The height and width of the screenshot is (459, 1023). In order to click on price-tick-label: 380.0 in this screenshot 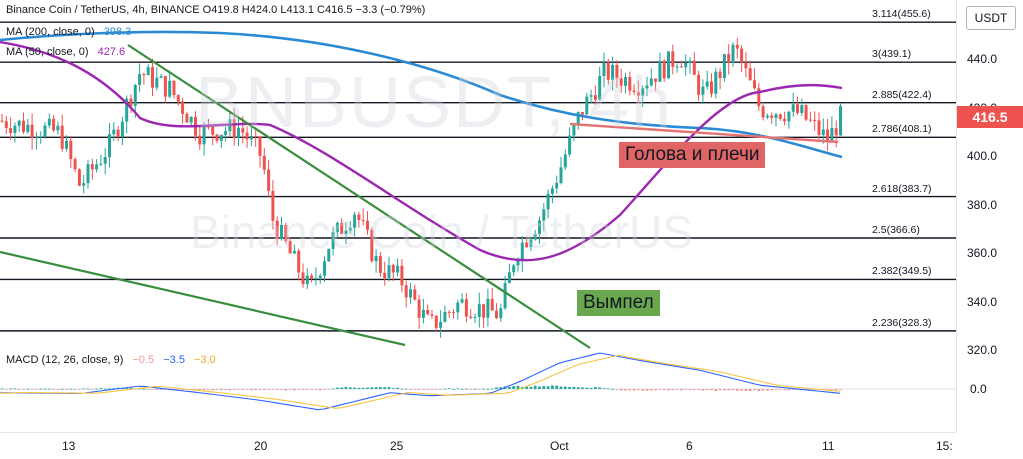, I will do `click(982, 204)`.